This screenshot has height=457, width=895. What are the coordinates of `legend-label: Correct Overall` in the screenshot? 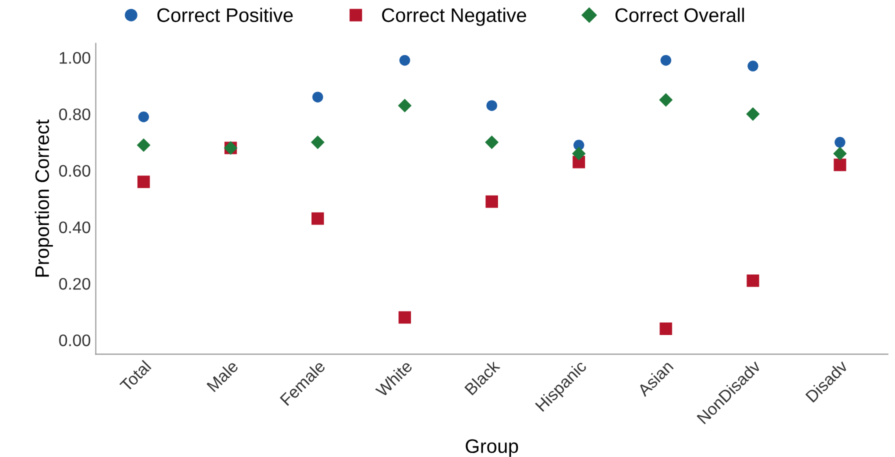 It's located at (679, 15).